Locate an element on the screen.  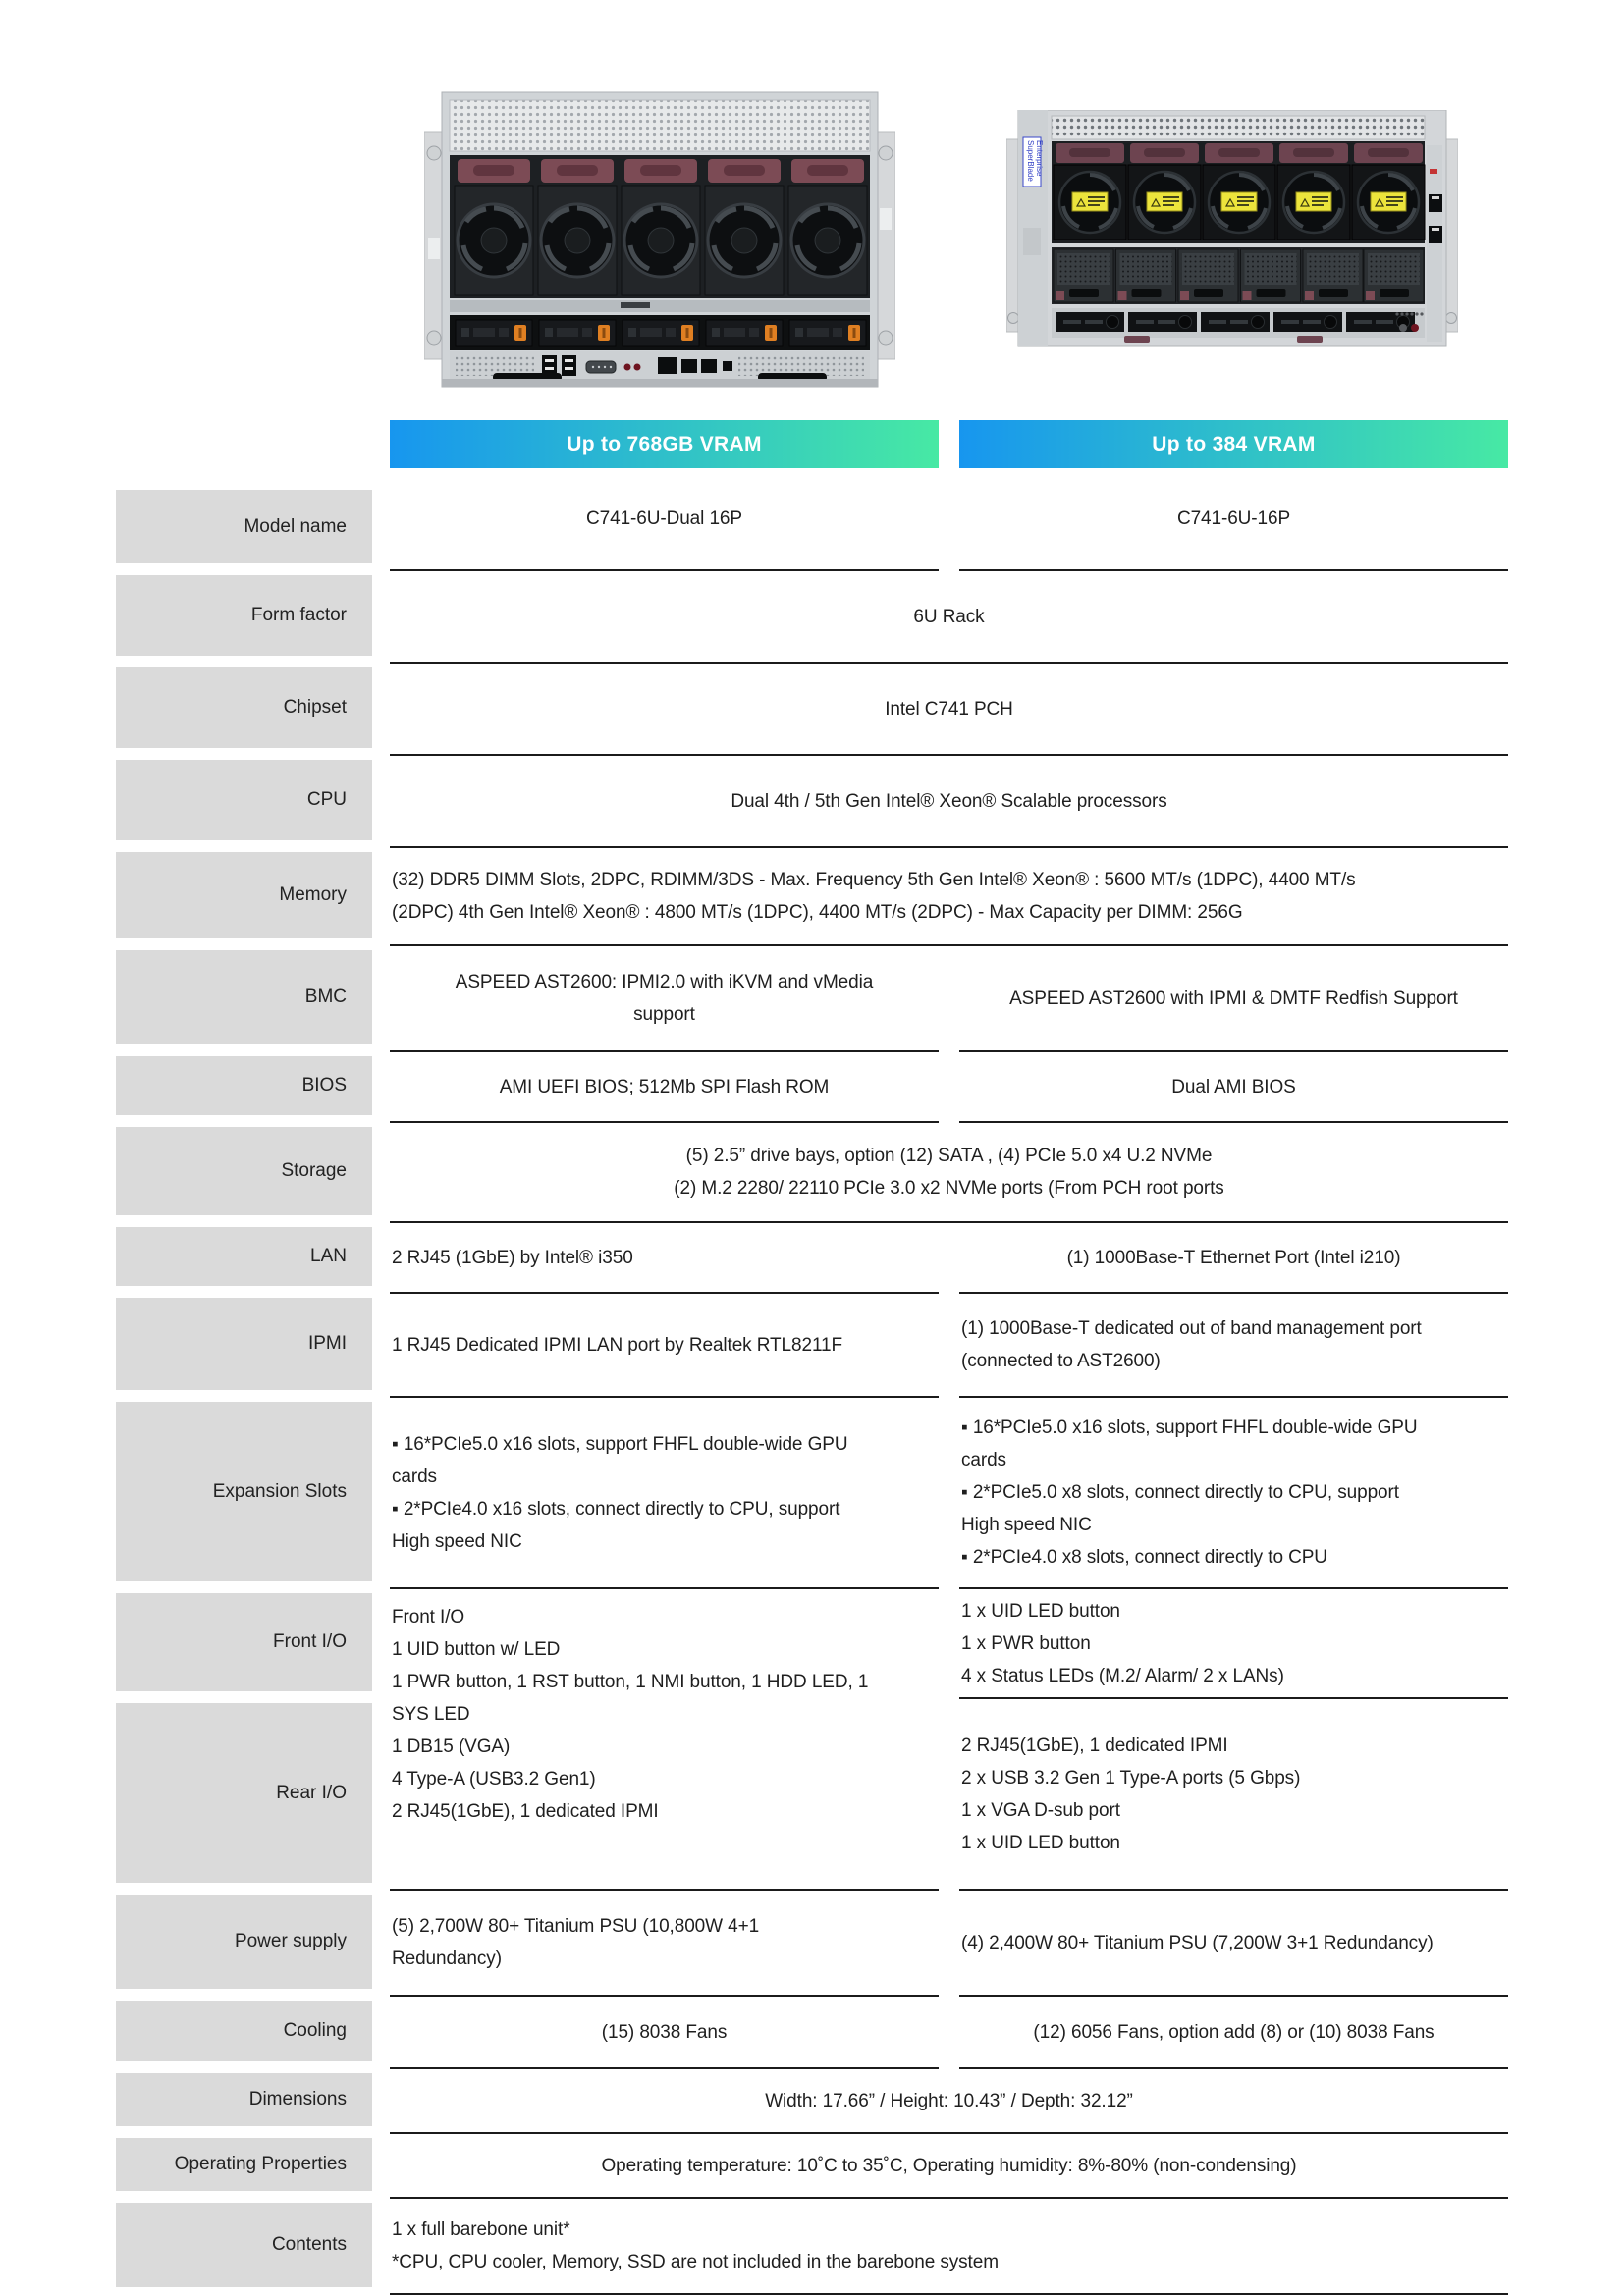
text-line: 1 x full barebone unit* is located at coordinates (481, 2229).